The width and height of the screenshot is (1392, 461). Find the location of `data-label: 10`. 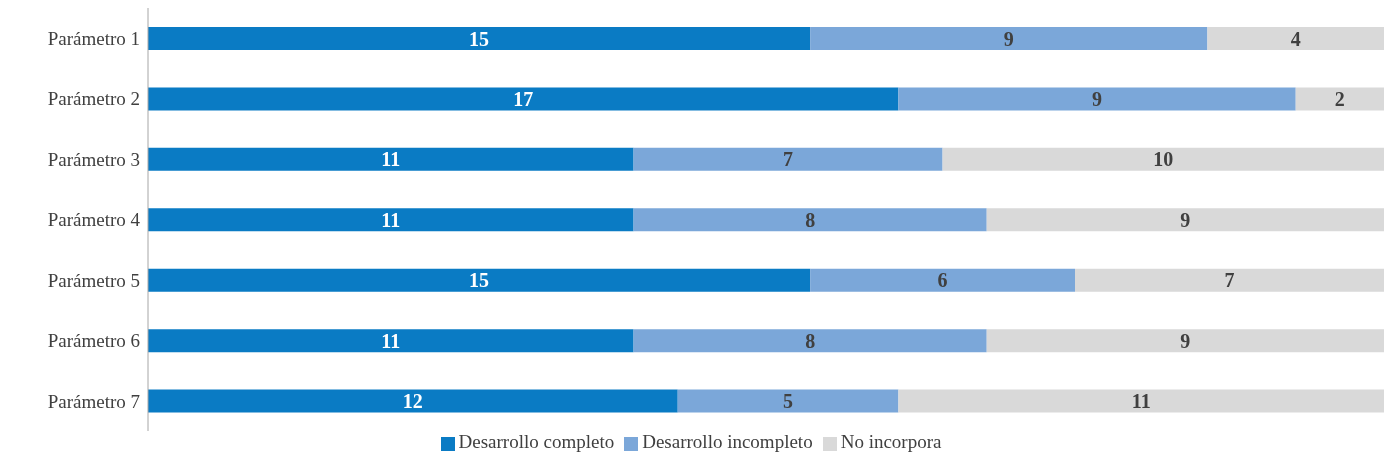

data-label: 10 is located at coordinates (1163, 159).